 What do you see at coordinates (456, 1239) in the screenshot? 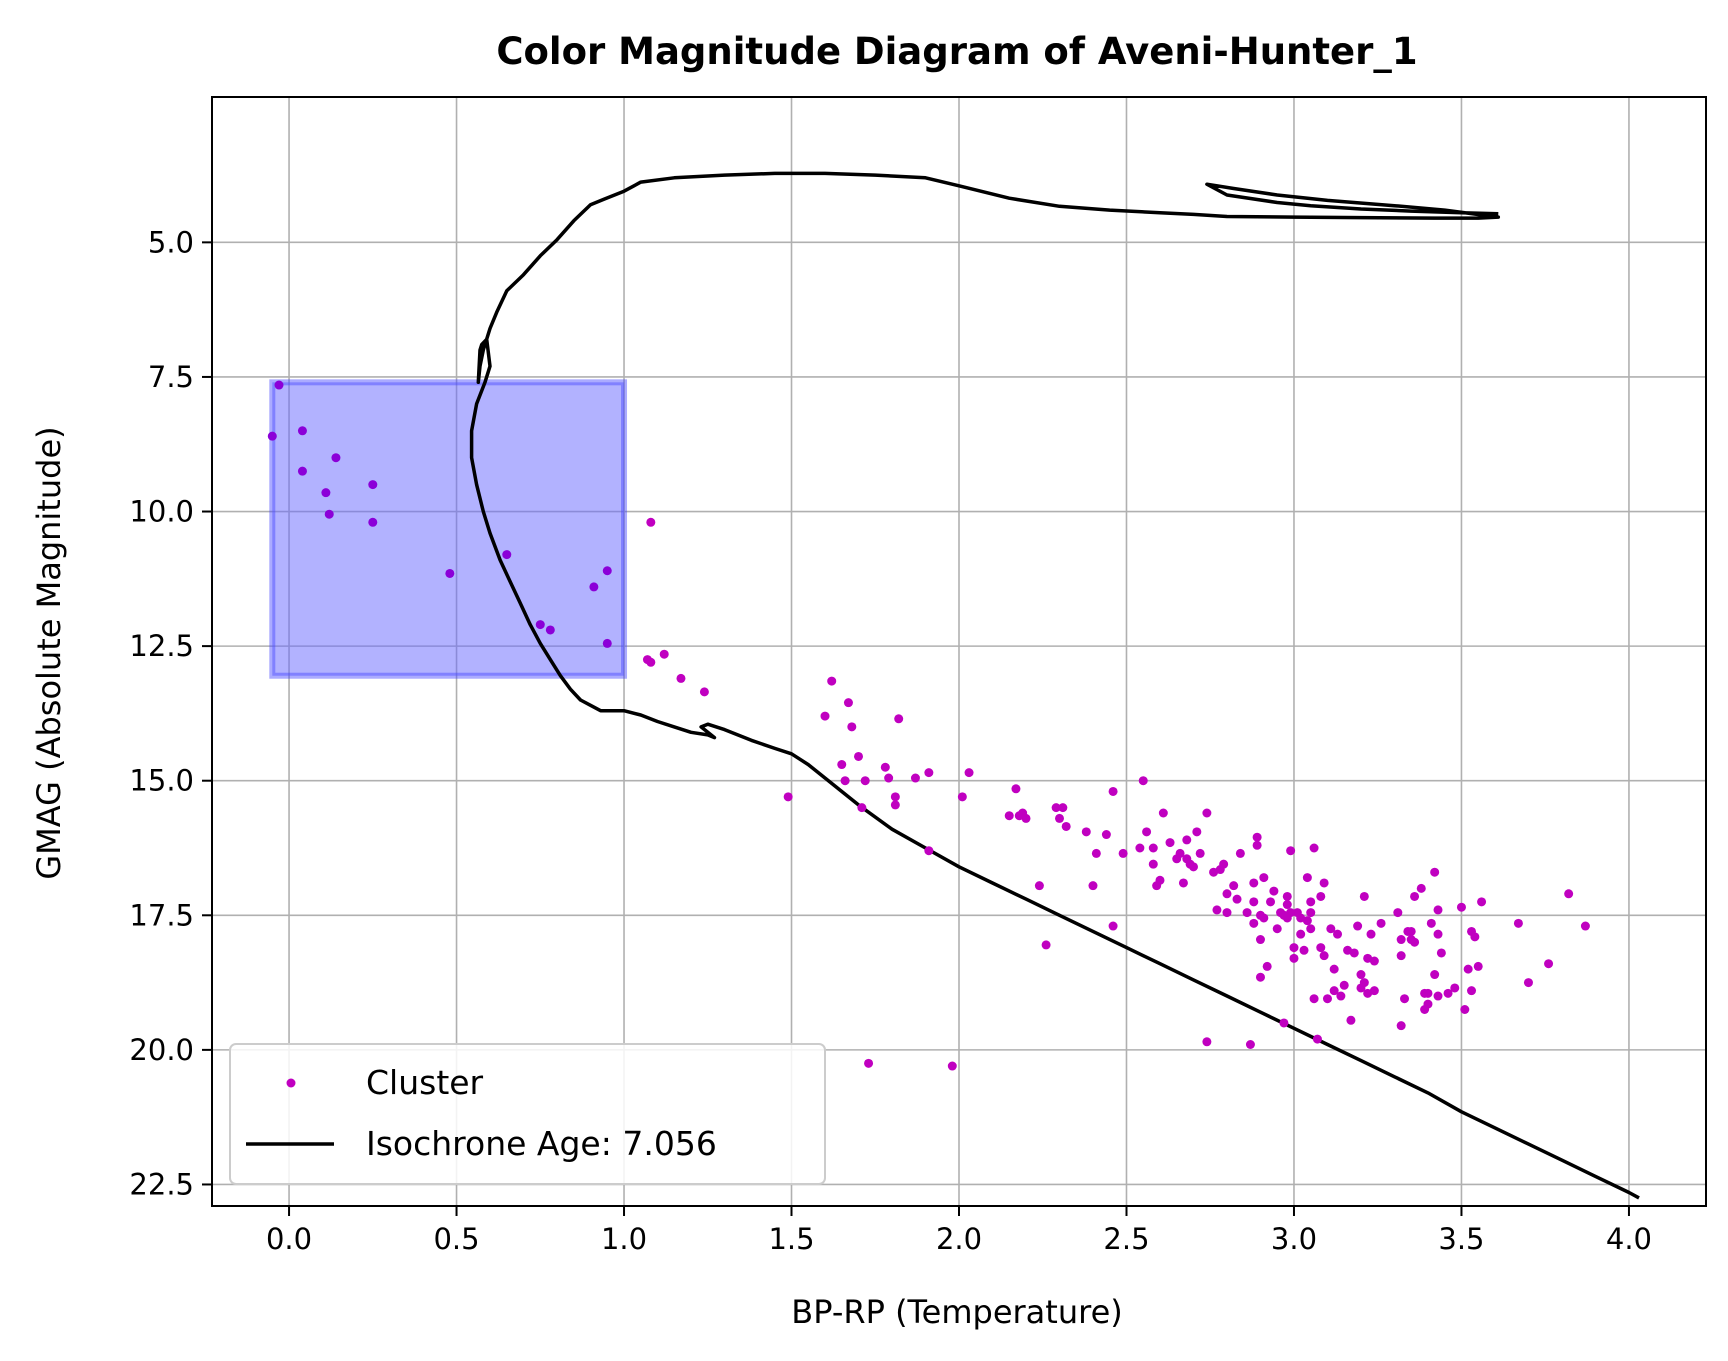
I see `x-tick-label: 0.5` at bounding box center [456, 1239].